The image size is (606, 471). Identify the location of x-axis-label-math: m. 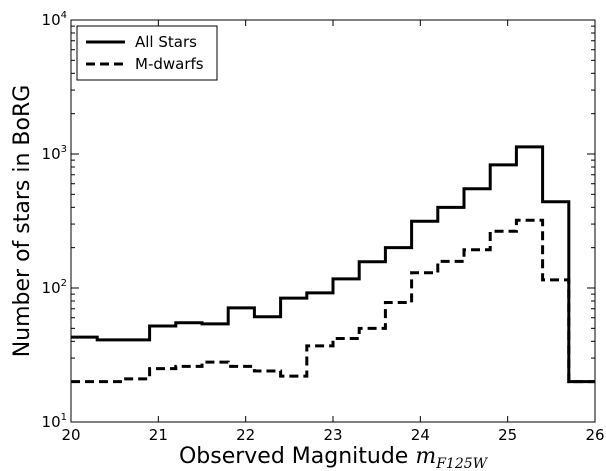
(425, 456).